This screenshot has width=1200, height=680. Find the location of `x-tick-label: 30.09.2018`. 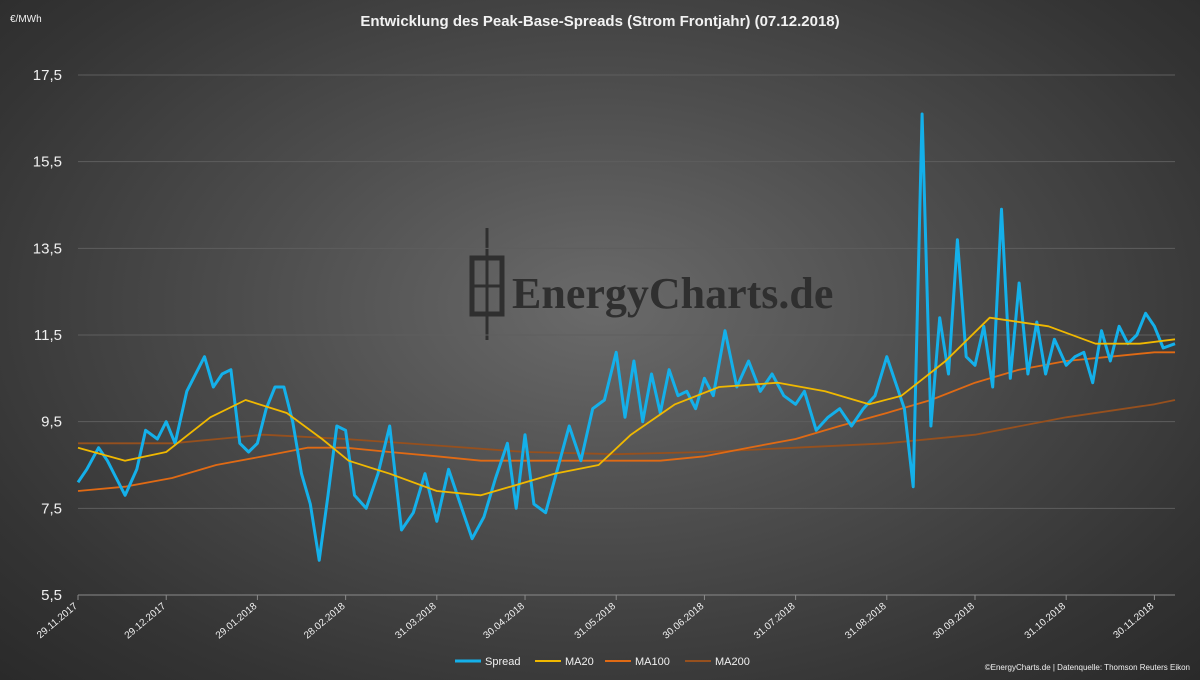

x-tick-label: 30.09.2018 is located at coordinates (955, 621).